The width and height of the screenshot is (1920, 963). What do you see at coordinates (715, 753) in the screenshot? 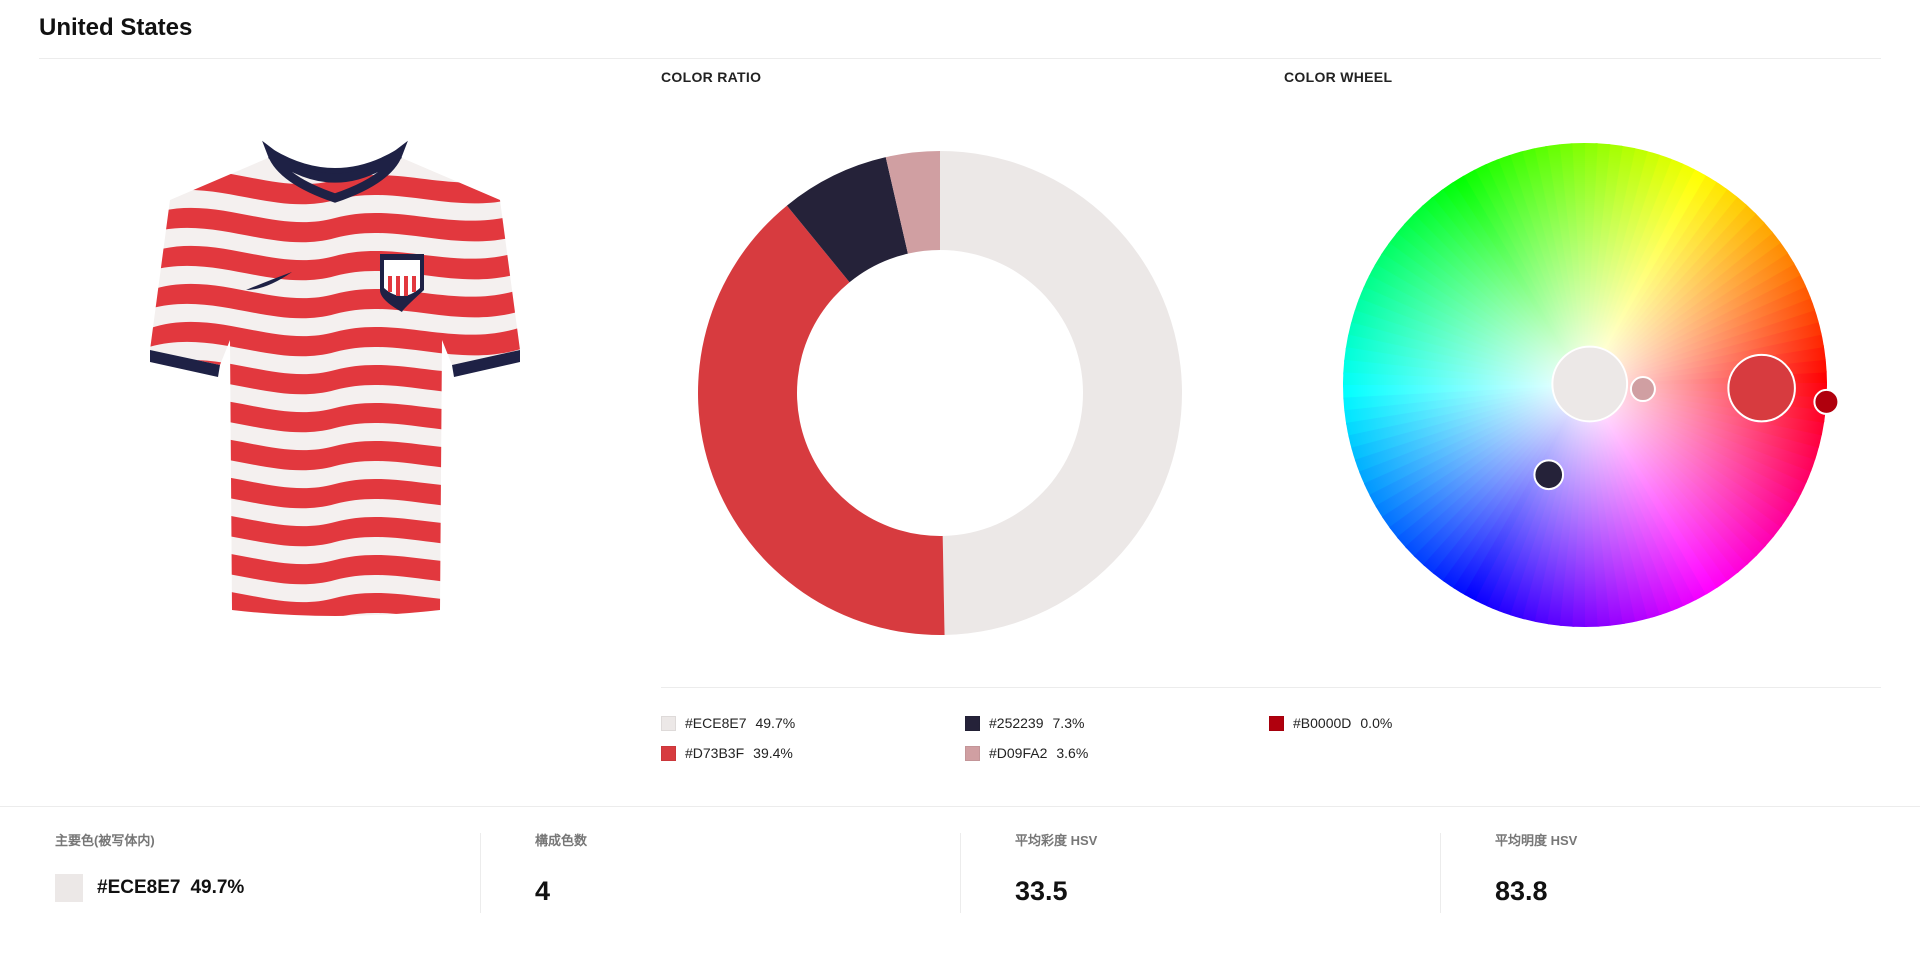
I see `legend-hex: #D73B3F` at bounding box center [715, 753].